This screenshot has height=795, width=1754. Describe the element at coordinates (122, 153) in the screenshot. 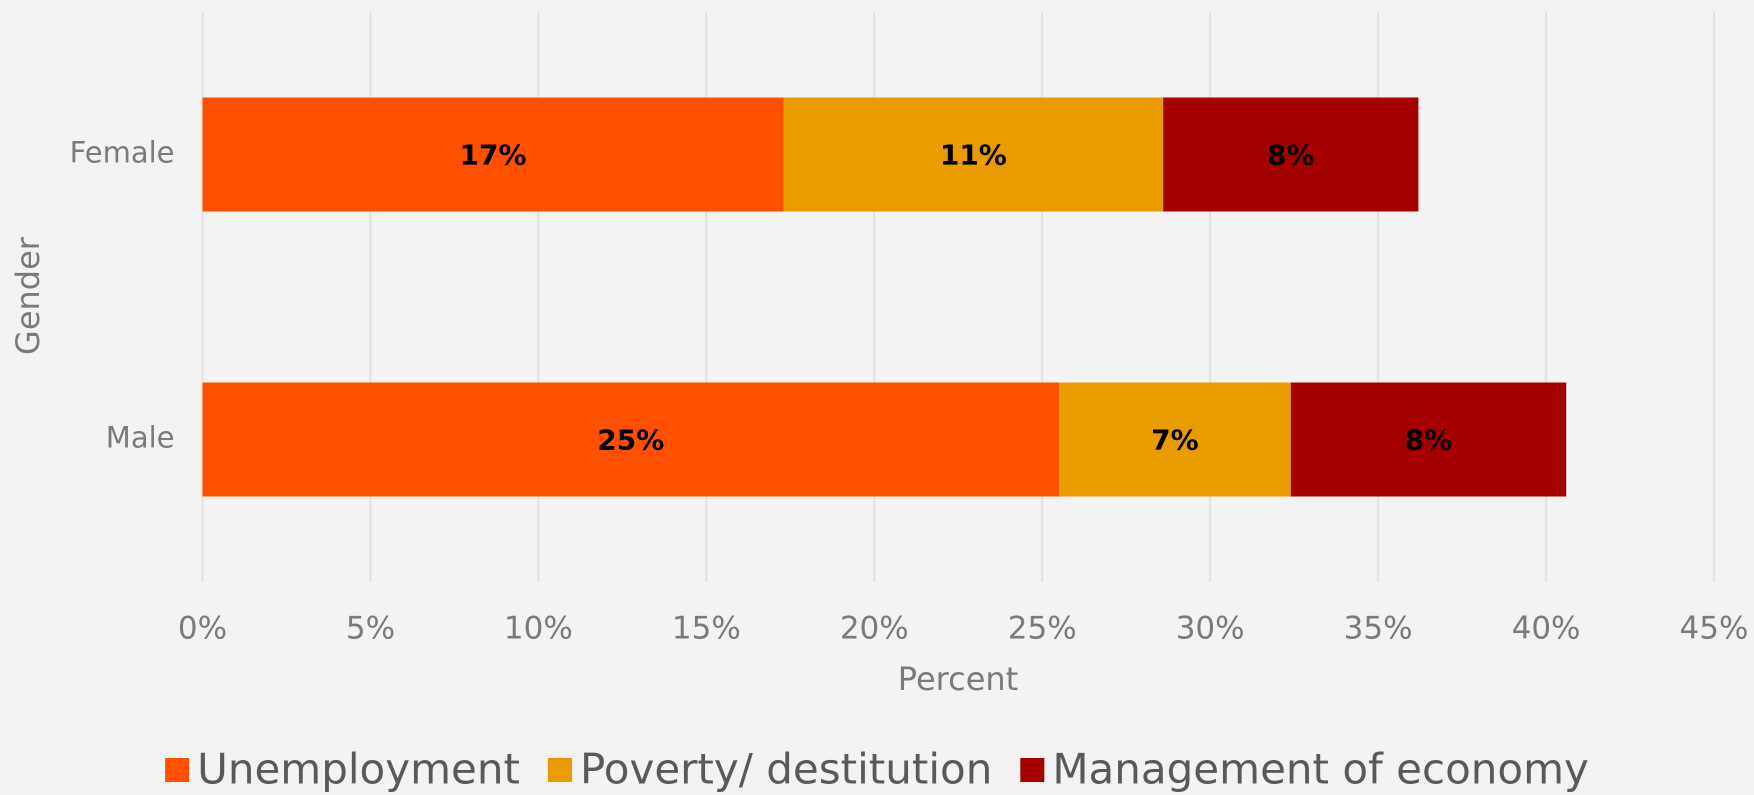

I see `y-tick-label: Female` at that location.